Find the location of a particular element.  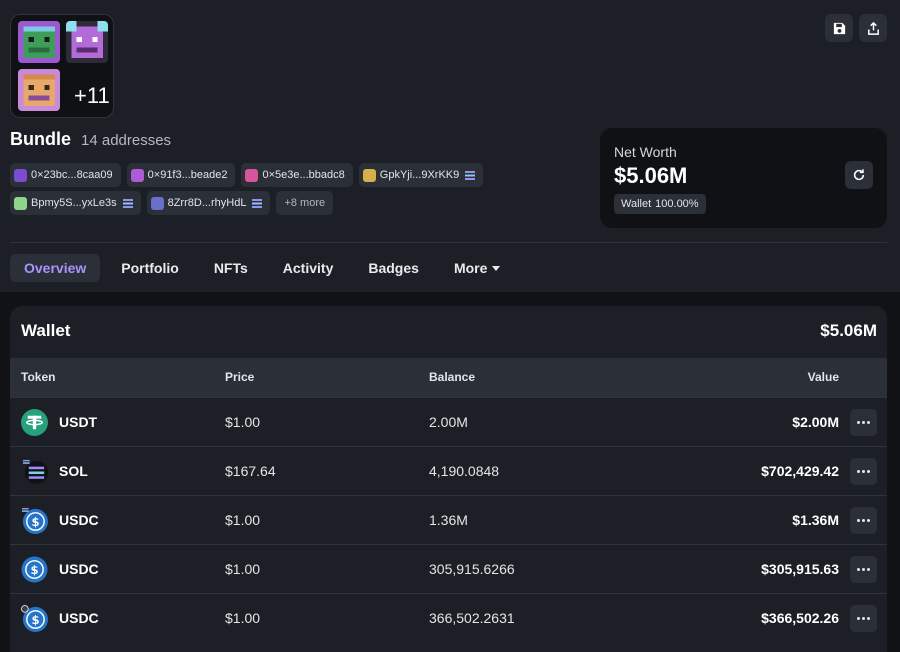

address-label: 0×91f3...beade2 is located at coordinates (187, 175).